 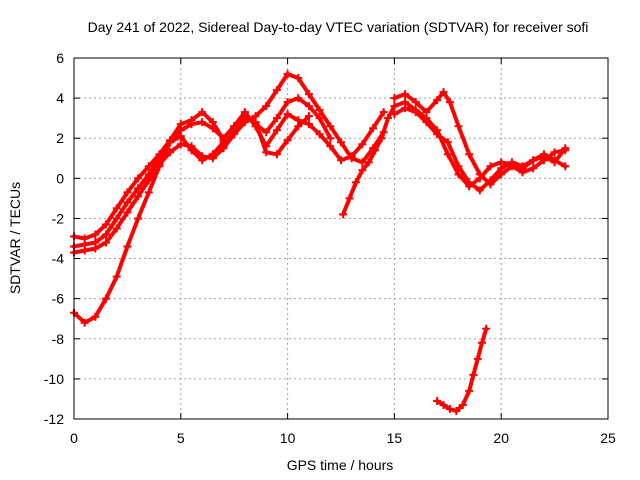 I want to click on x-axis-label: GPS time / hours, so click(x=340, y=465).